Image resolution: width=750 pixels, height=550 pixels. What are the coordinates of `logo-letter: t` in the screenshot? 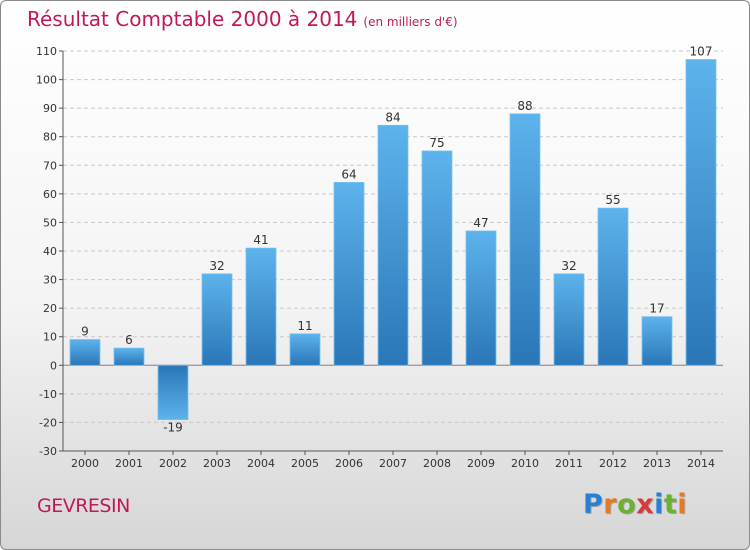 It's located at (670, 504).